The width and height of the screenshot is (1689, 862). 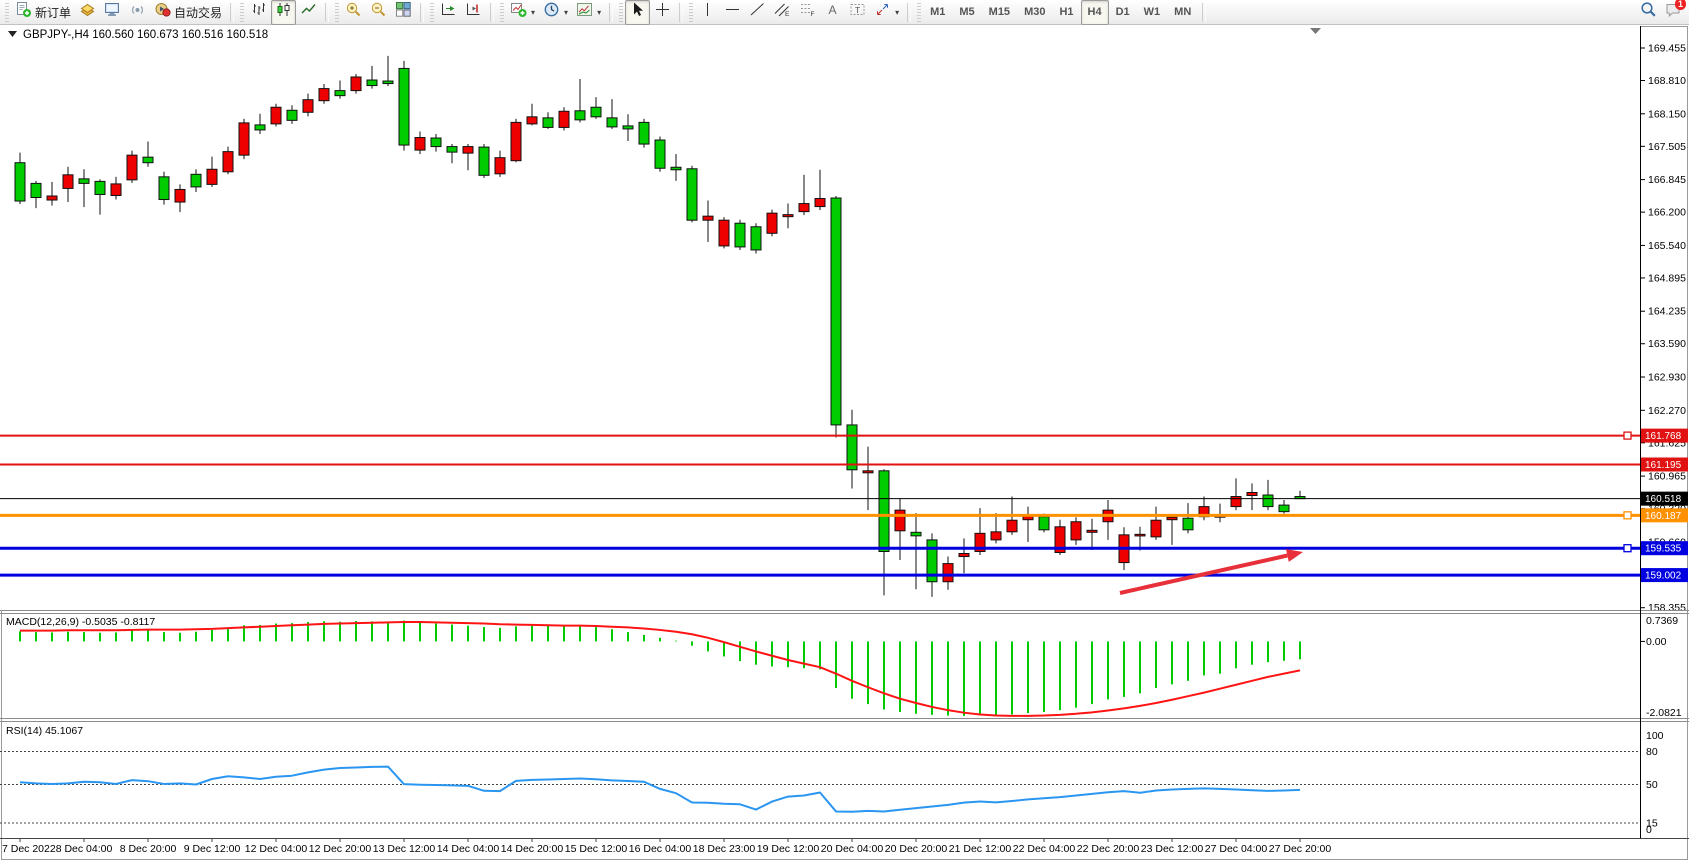 I want to click on tf-w1-label: W1, so click(x=1152, y=12).